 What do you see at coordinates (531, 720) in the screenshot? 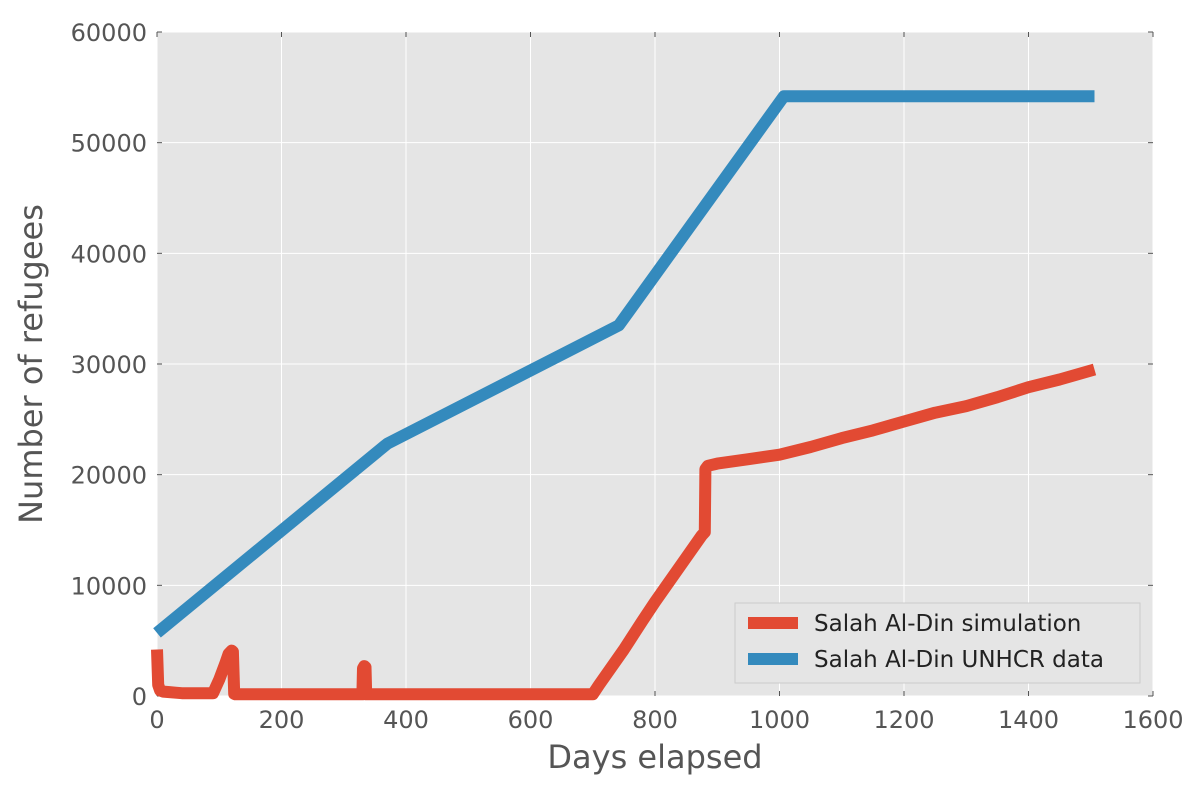
I see `x-tick-label: 600` at bounding box center [531, 720].